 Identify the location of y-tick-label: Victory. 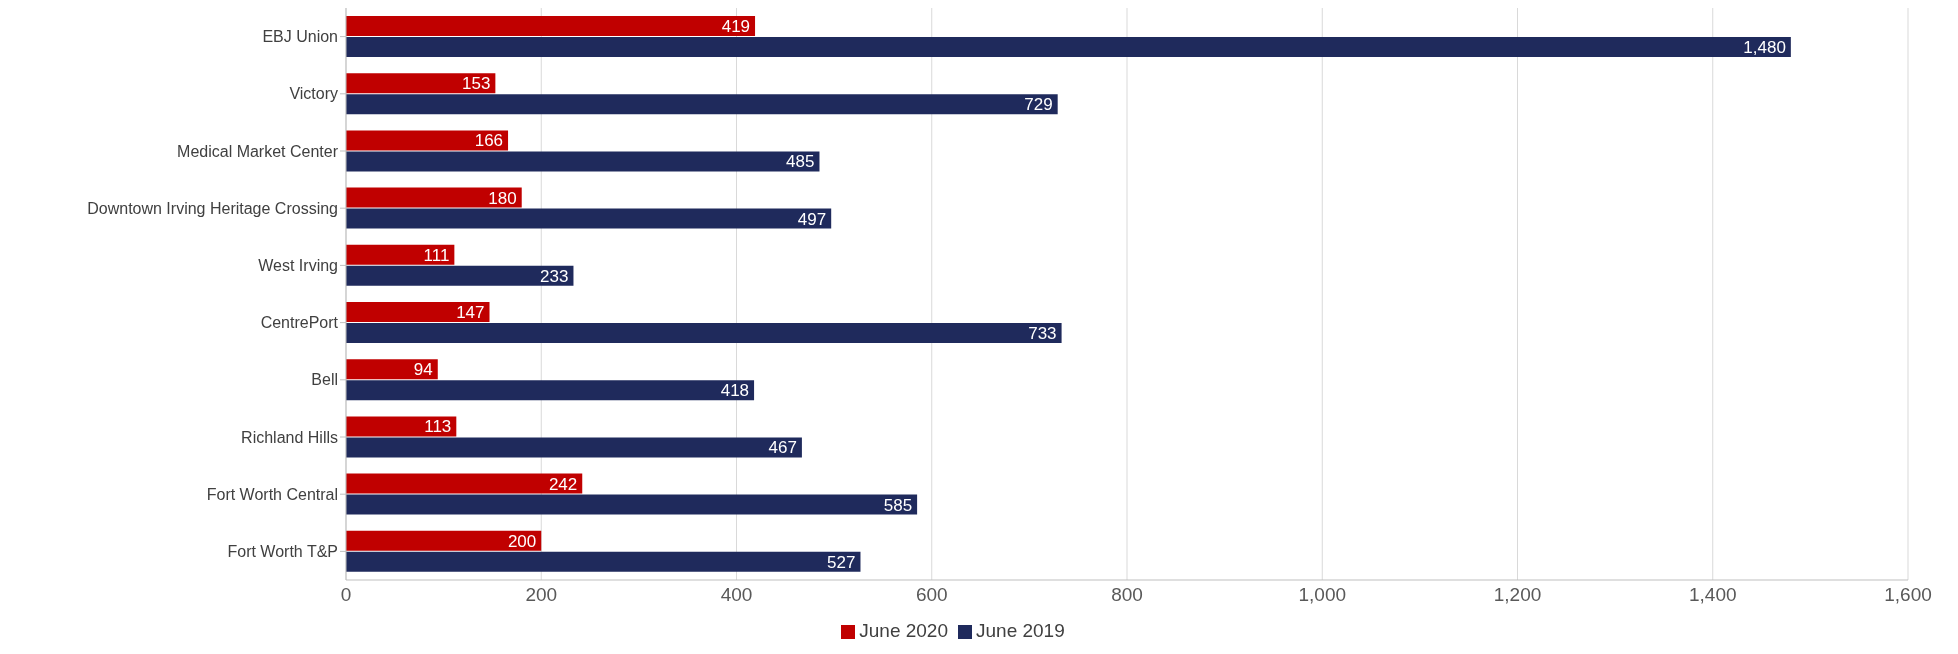
(313, 94).